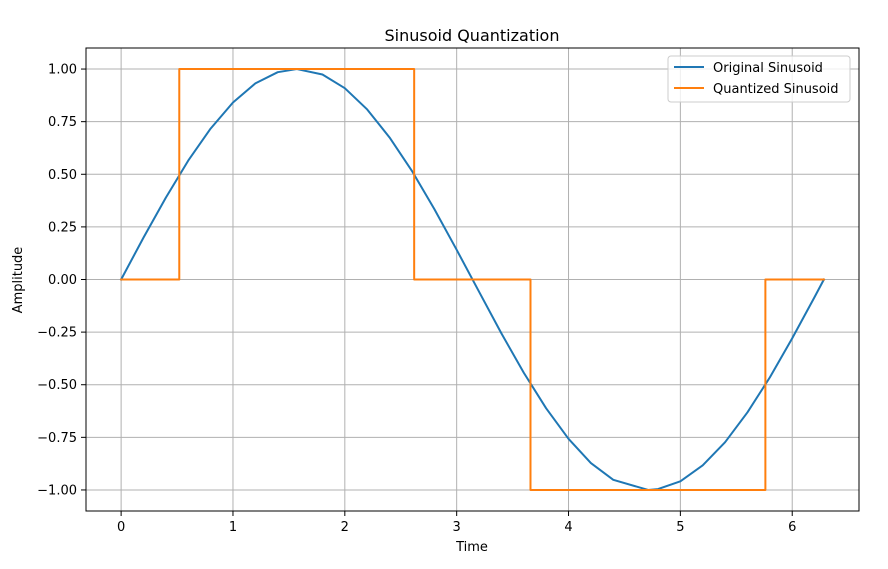  What do you see at coordinates (776, 89) in the screenshot?
I see `legend-label-quantized: Quantized Sinusoid` at bounding box center [776, 89].